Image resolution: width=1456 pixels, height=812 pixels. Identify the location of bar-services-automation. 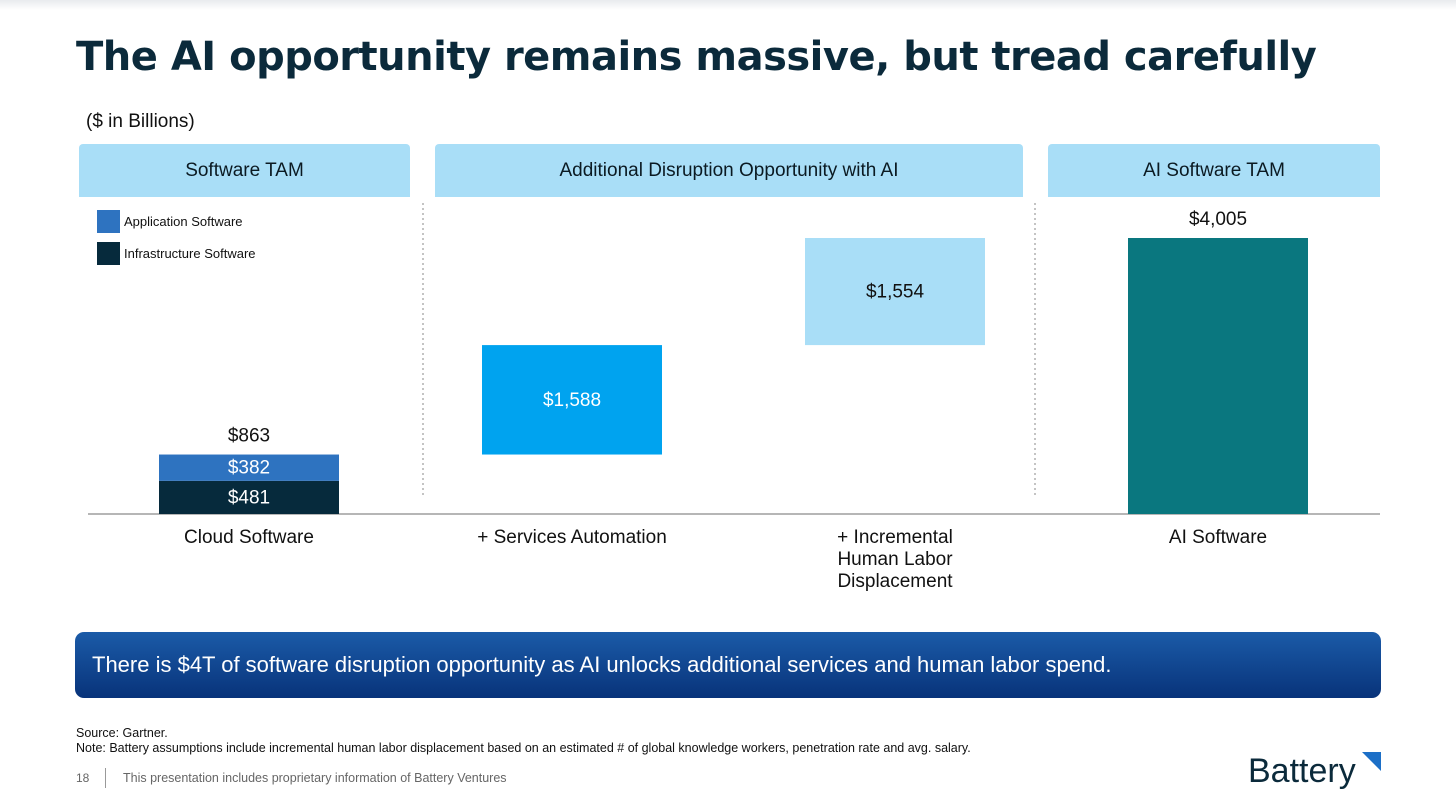
(572, 400).